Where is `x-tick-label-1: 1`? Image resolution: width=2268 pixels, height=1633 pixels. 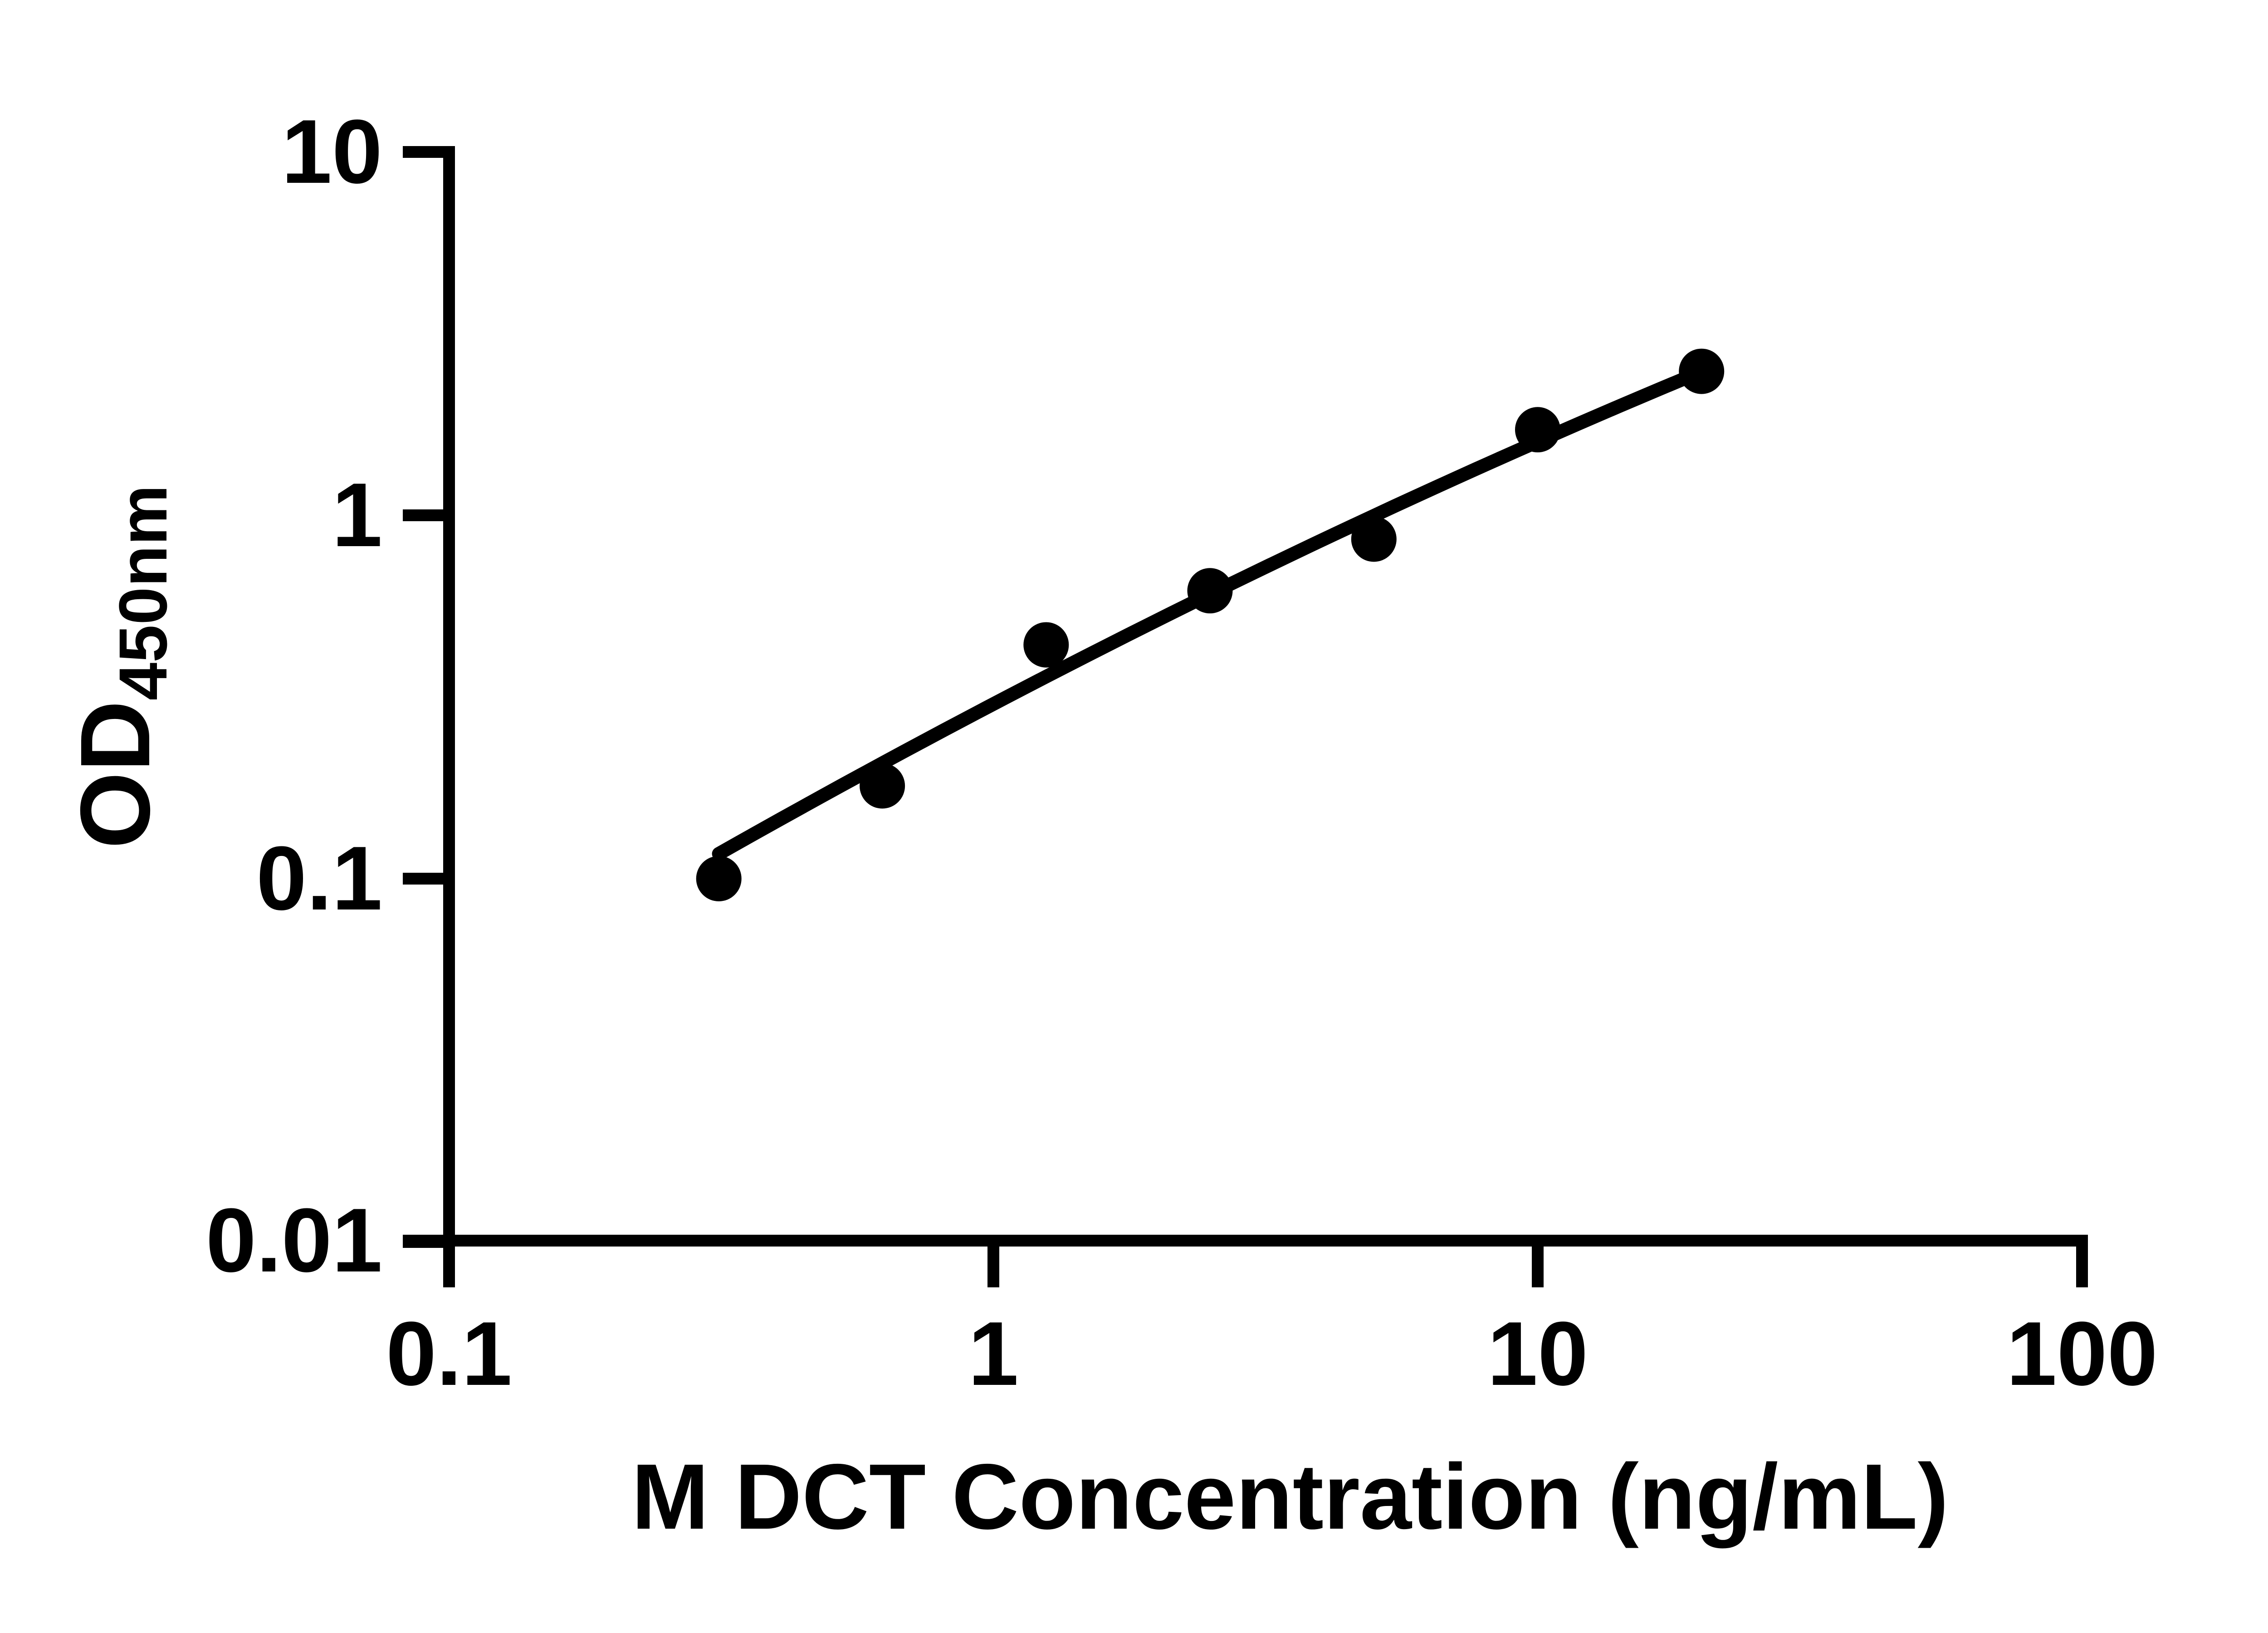 x-tick-label-1: 1 is located at coordinates (994, 1353).